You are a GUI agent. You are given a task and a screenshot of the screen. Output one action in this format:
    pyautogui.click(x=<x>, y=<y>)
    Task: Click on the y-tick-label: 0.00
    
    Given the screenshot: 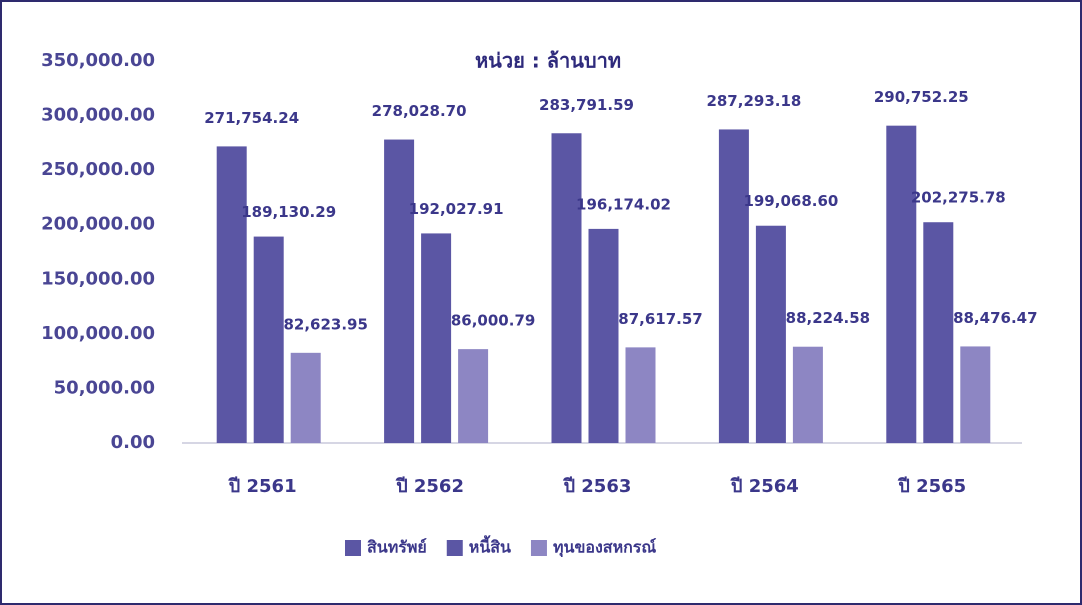 What is the action you would take?
    pyautogui.click(x=133, y=442)
    